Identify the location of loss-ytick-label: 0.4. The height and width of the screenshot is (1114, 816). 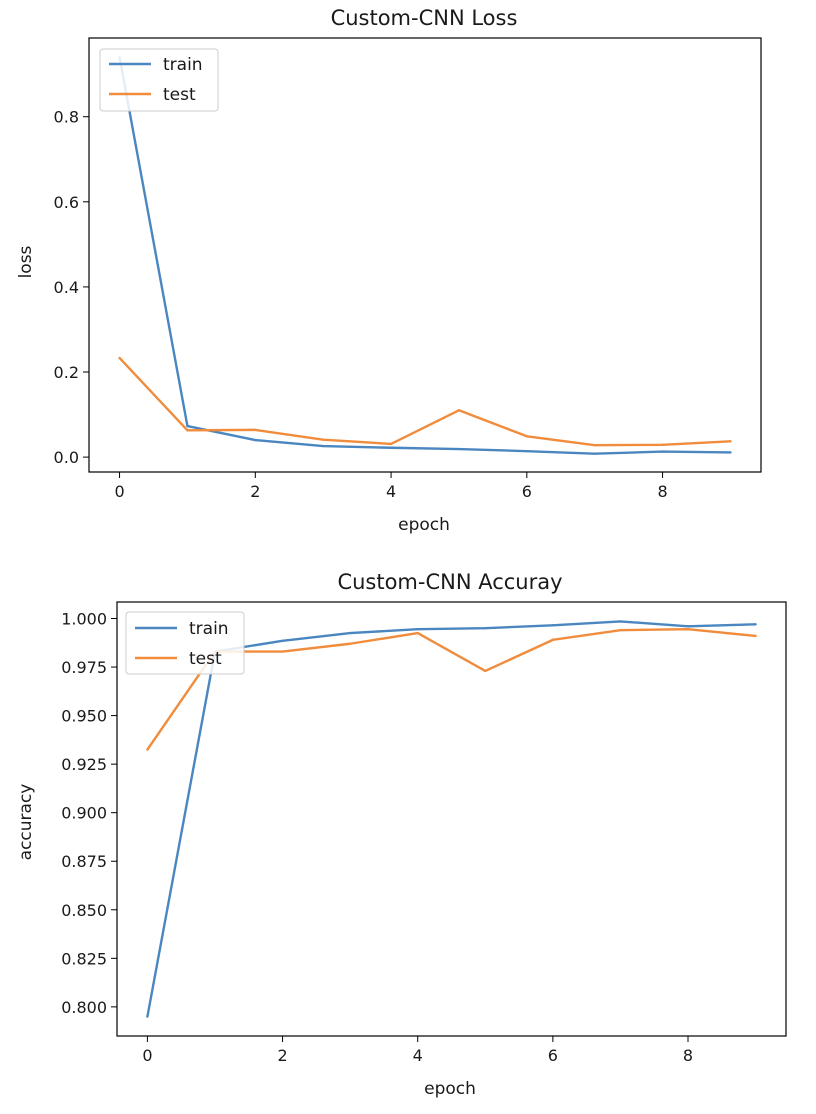
(66, 287).